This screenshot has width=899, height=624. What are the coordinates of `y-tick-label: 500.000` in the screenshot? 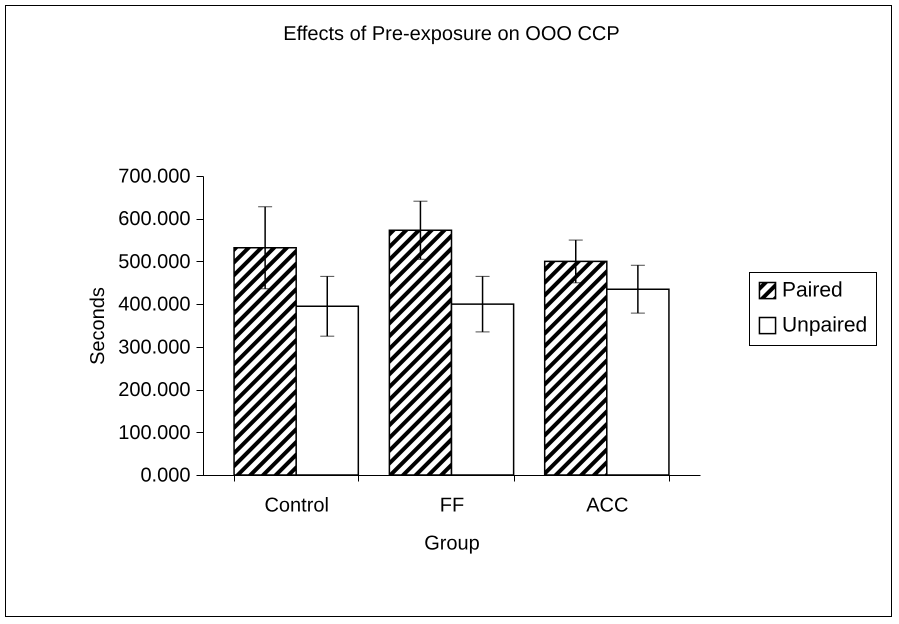 It's located at (154, 261).